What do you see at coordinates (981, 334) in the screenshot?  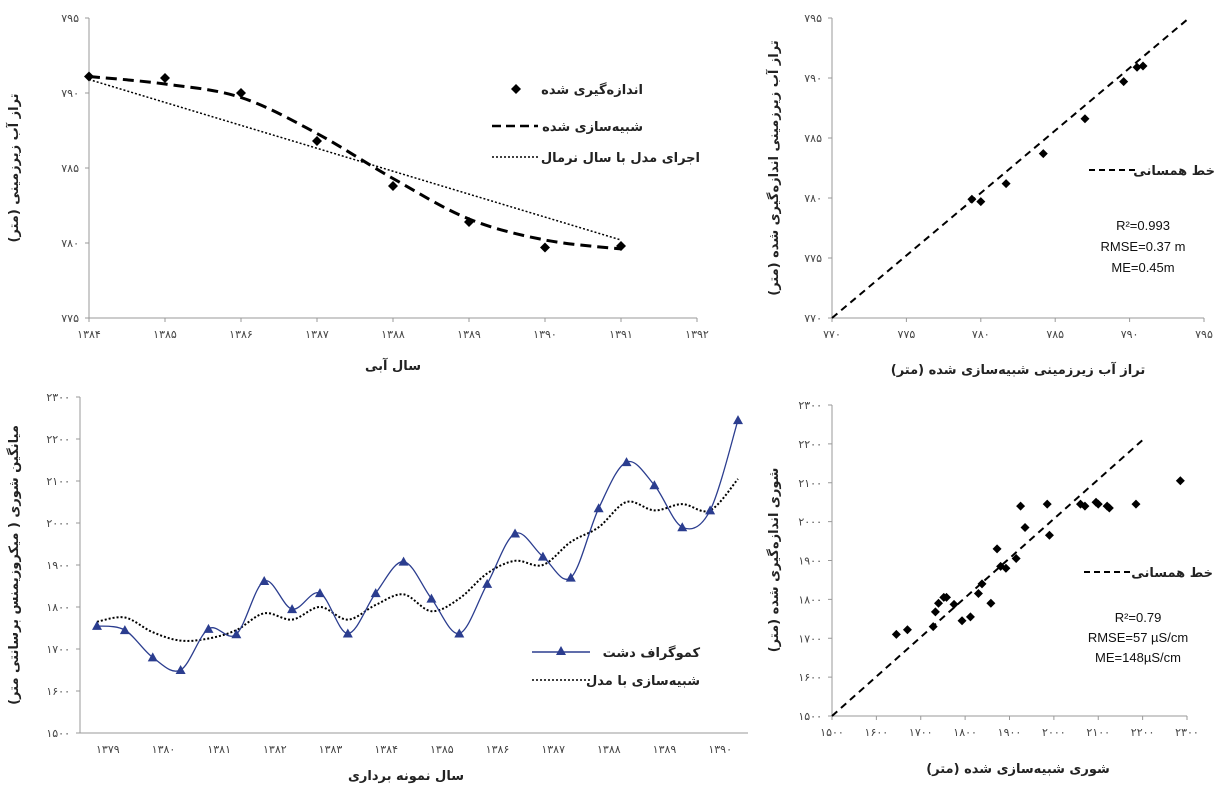 I see `x-tick-label: ۷۸۰` at bounding box center [981, 334].